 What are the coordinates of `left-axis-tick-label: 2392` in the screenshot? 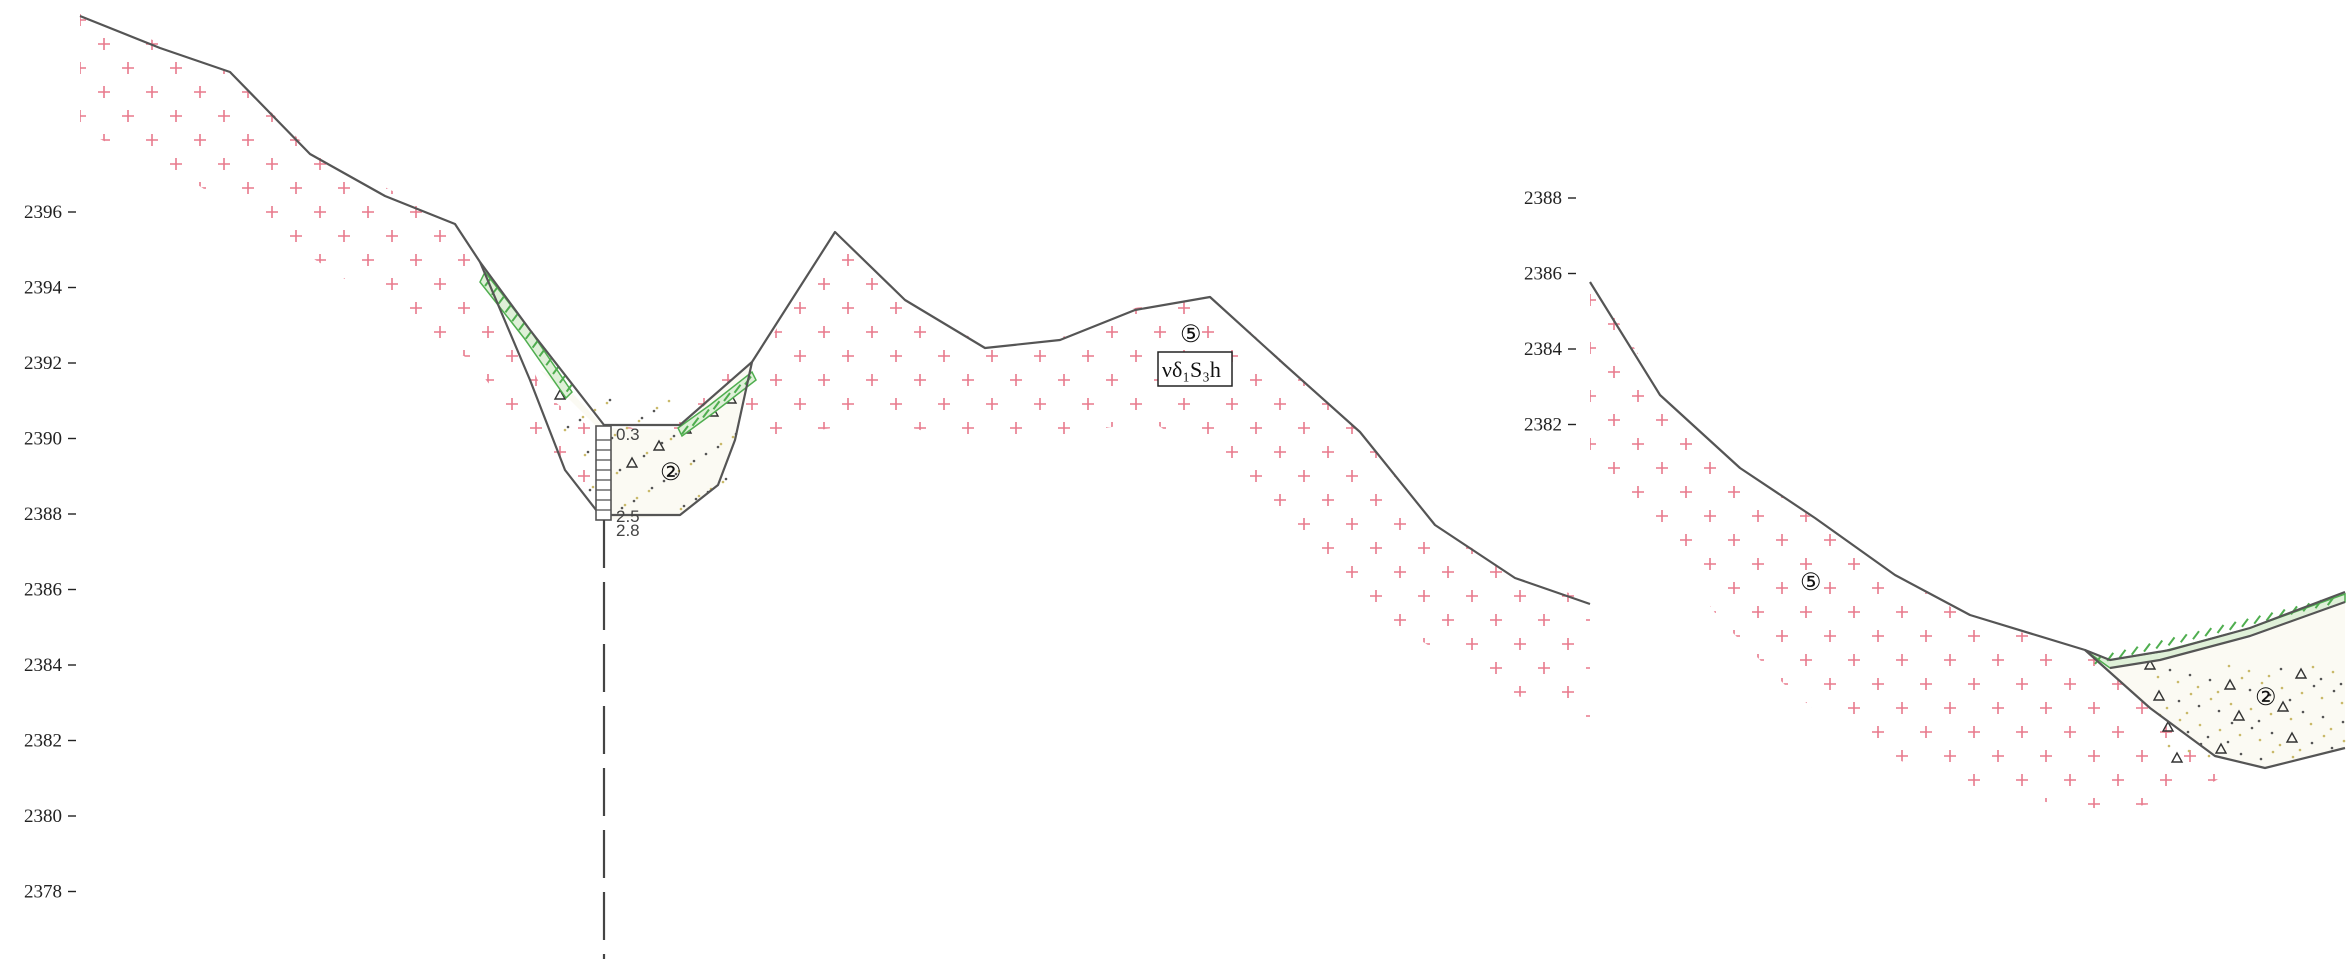 It's located at (43, 363).